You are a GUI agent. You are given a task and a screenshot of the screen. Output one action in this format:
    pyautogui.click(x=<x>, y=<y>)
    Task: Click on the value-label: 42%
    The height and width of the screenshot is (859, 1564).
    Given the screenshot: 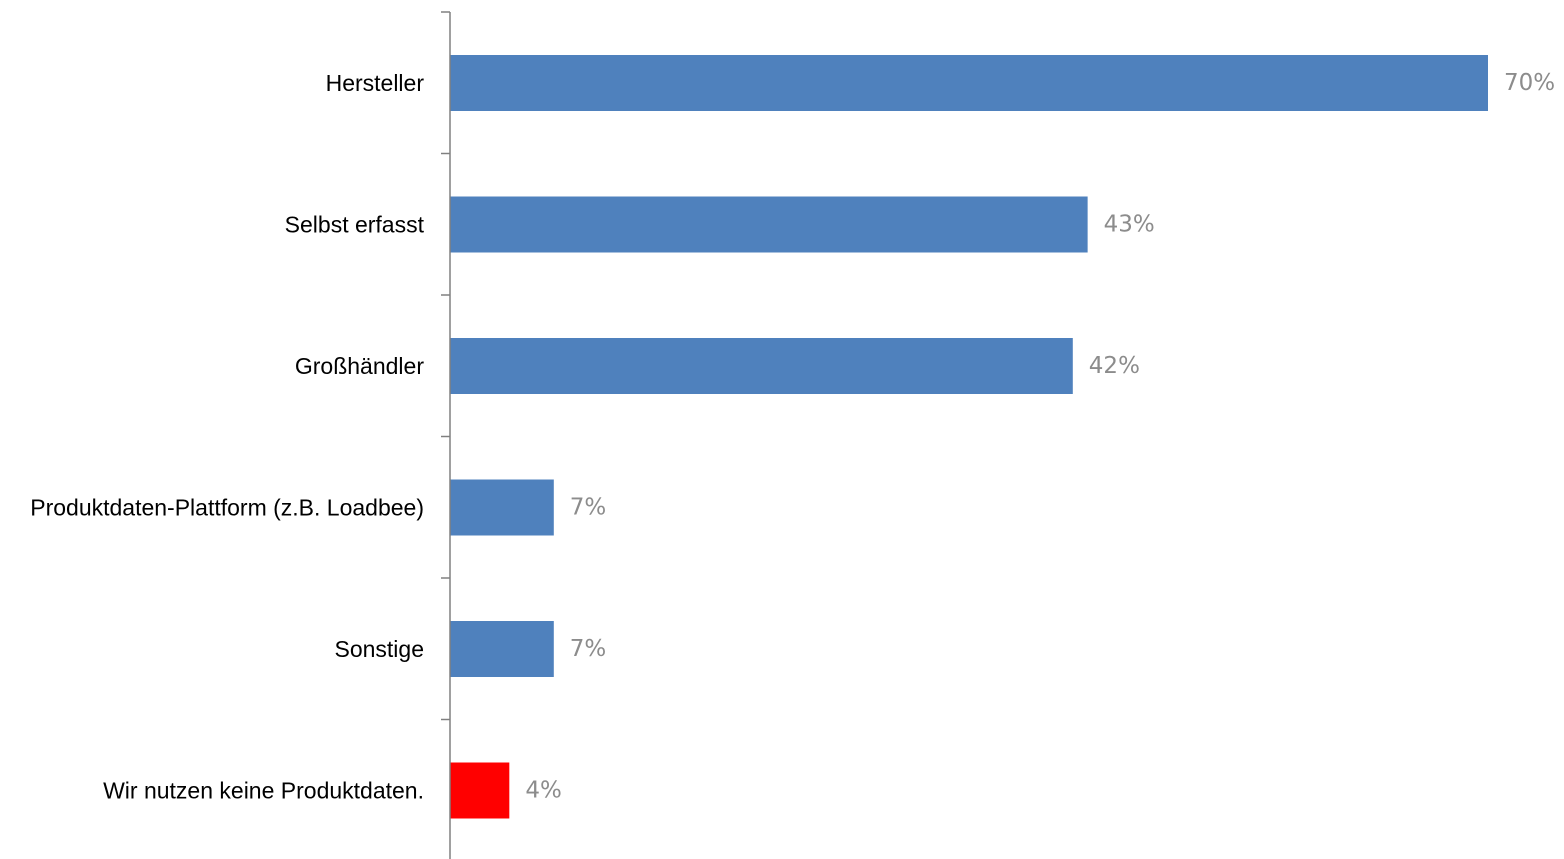 What is the action you would take?
    pyautogui.click(x=1114, y=366)
    